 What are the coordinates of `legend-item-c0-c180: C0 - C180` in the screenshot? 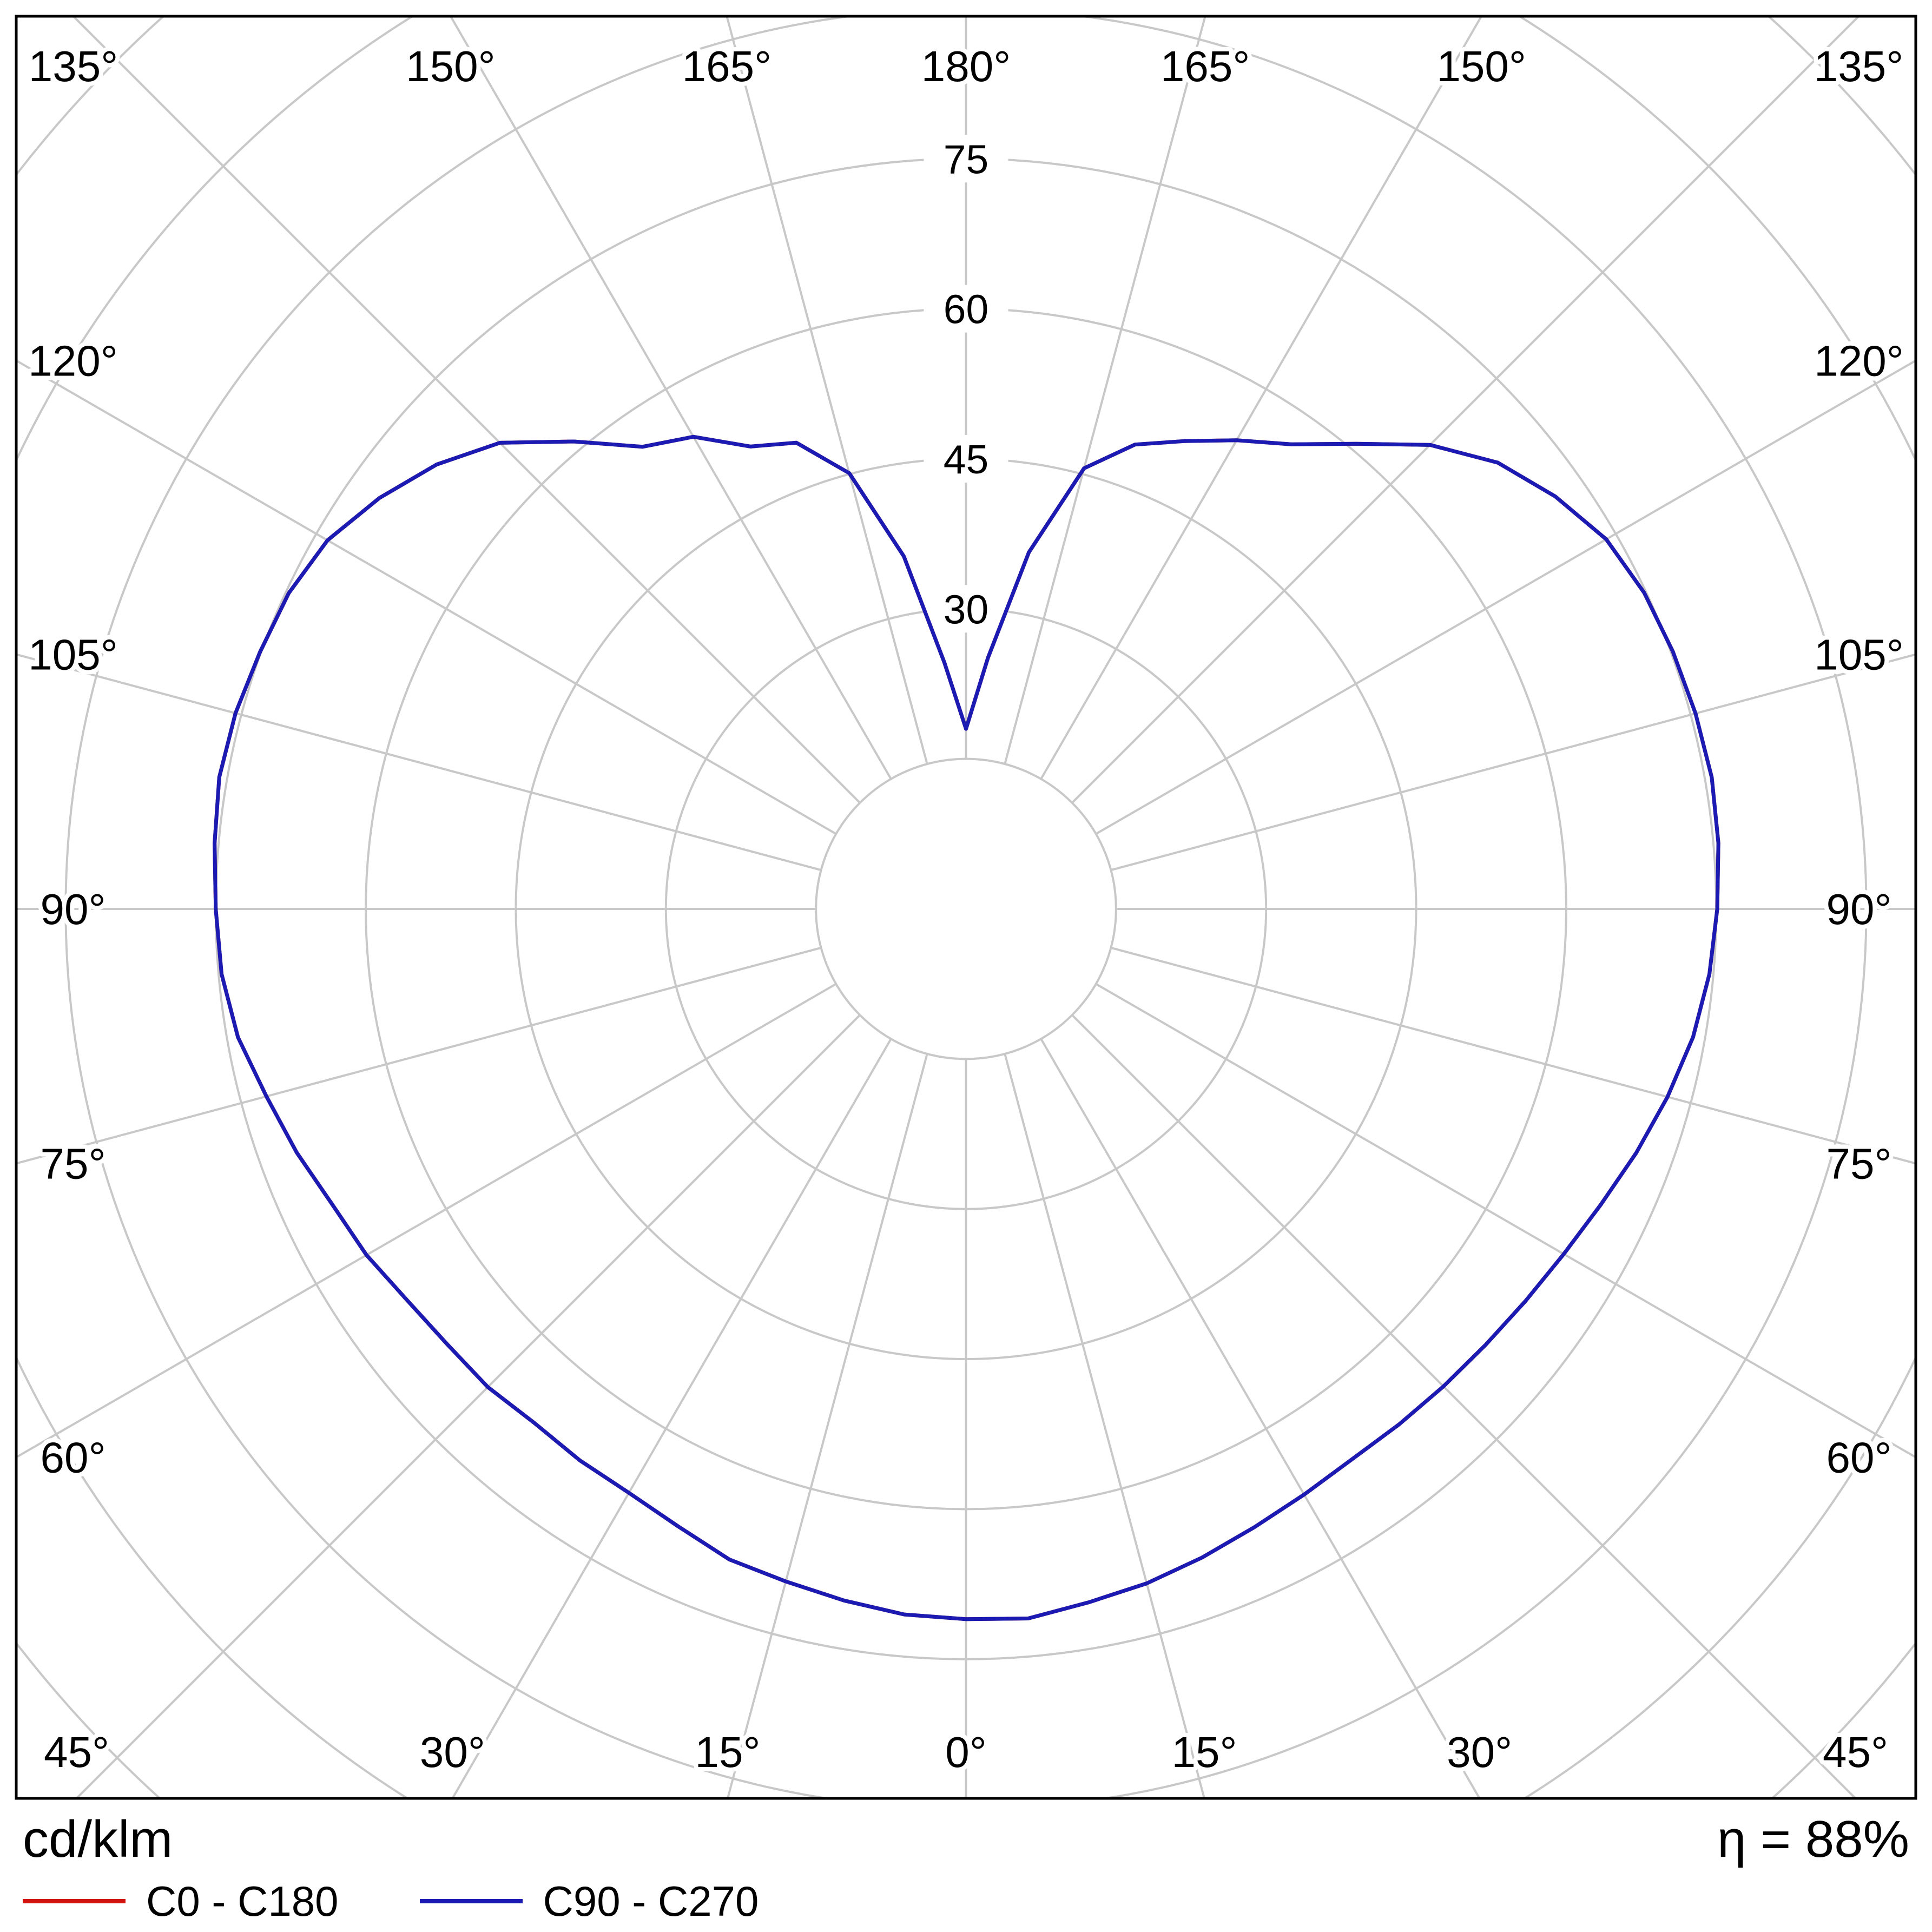 It's located at (181, 1901).